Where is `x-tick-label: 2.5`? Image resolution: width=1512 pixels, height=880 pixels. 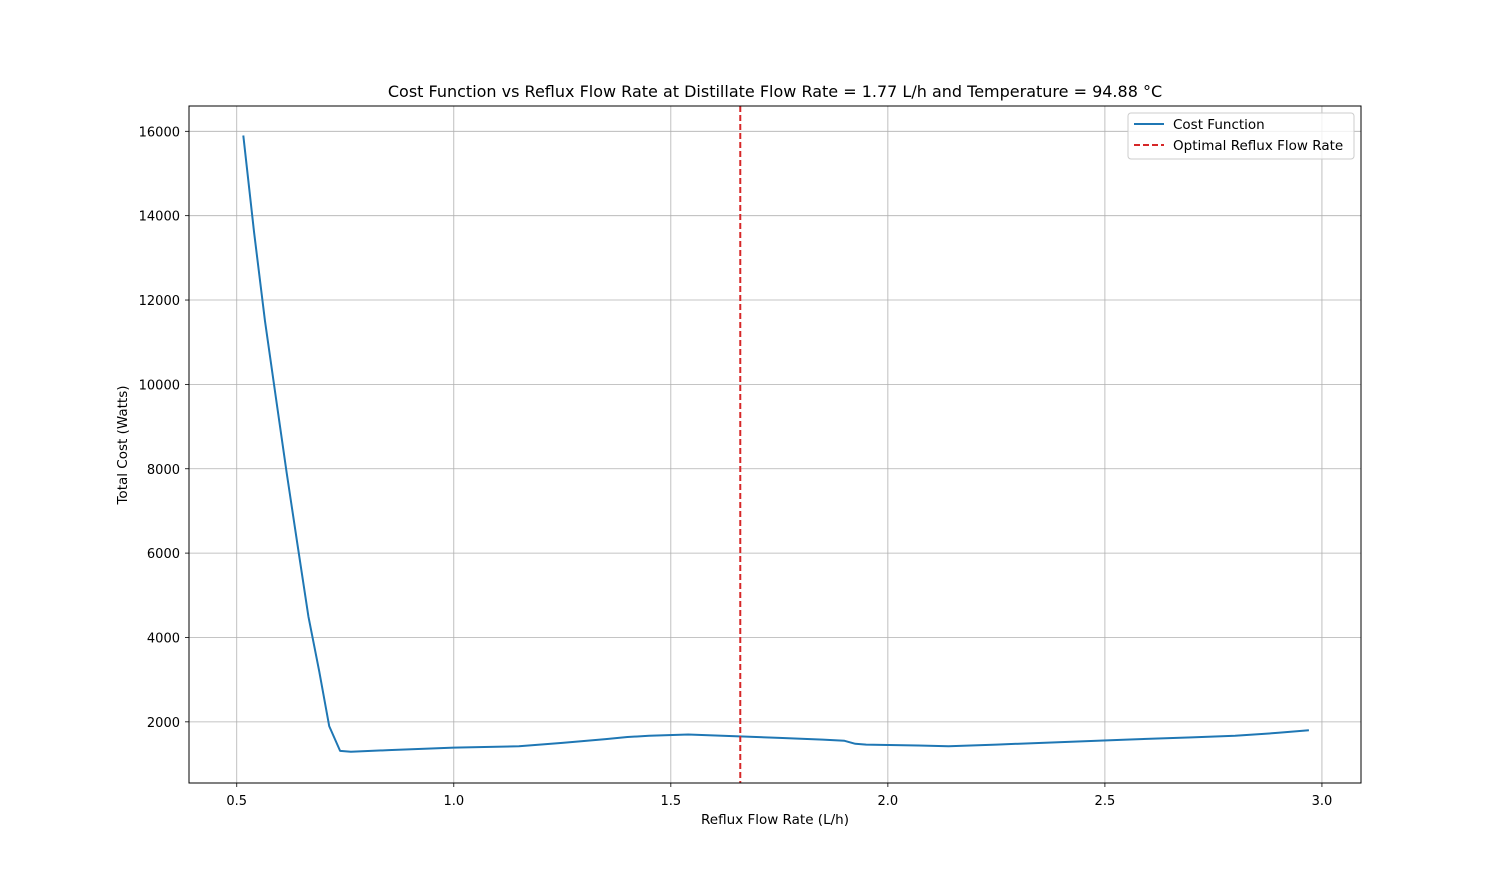 x-tick-label: 2.5 is located at coordinates (1105, 801).